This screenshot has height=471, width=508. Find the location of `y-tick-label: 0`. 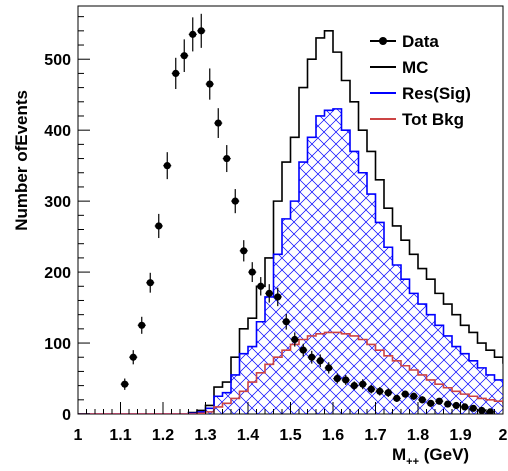

y-tick-label: 0 is located at coordinates (66, 415).